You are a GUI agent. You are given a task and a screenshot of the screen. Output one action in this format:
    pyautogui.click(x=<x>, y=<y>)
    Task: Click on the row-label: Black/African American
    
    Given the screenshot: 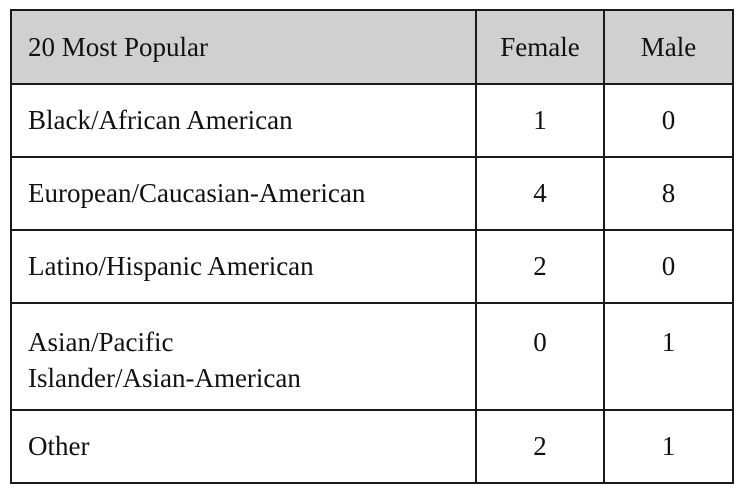 What is the action you would take?
    pyautogui.click(x=243, y=120)
    